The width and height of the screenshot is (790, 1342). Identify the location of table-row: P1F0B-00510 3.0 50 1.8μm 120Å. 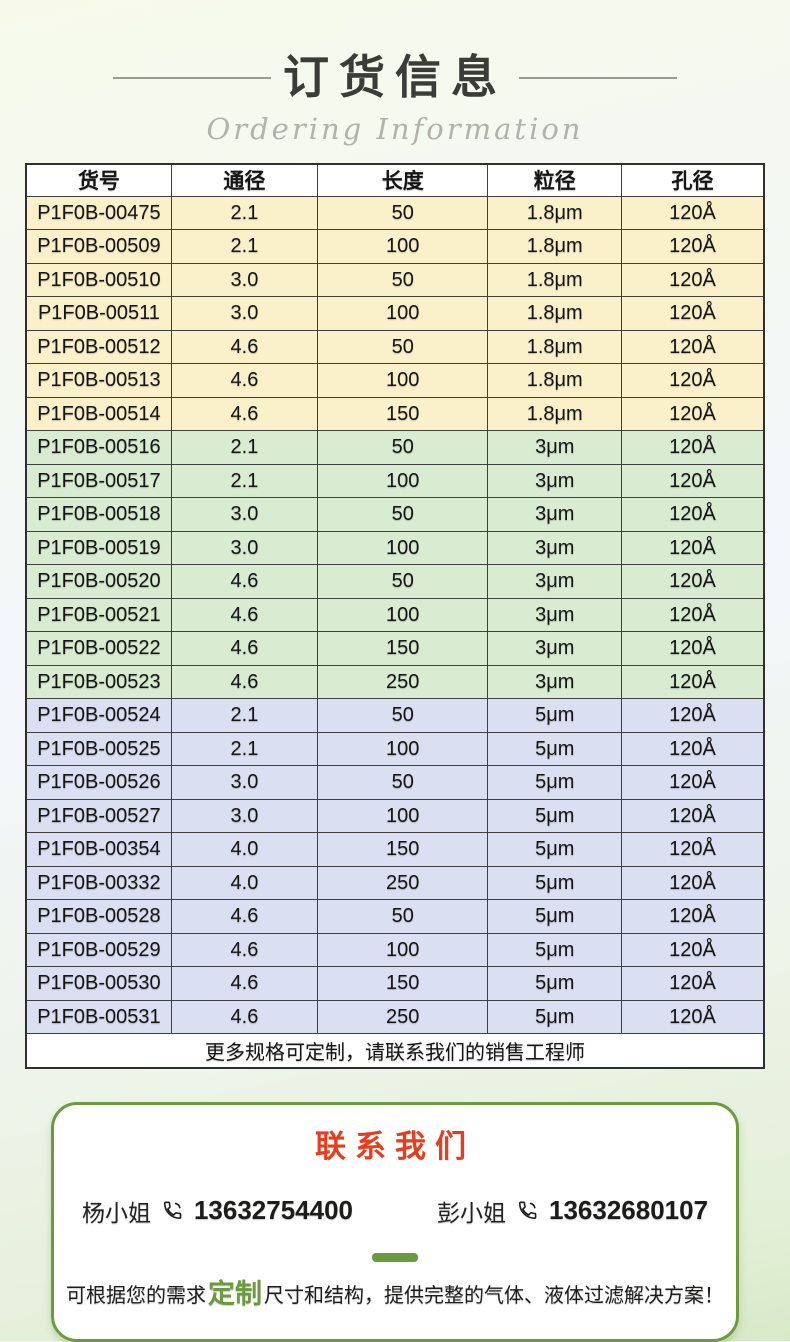
(395, 280).